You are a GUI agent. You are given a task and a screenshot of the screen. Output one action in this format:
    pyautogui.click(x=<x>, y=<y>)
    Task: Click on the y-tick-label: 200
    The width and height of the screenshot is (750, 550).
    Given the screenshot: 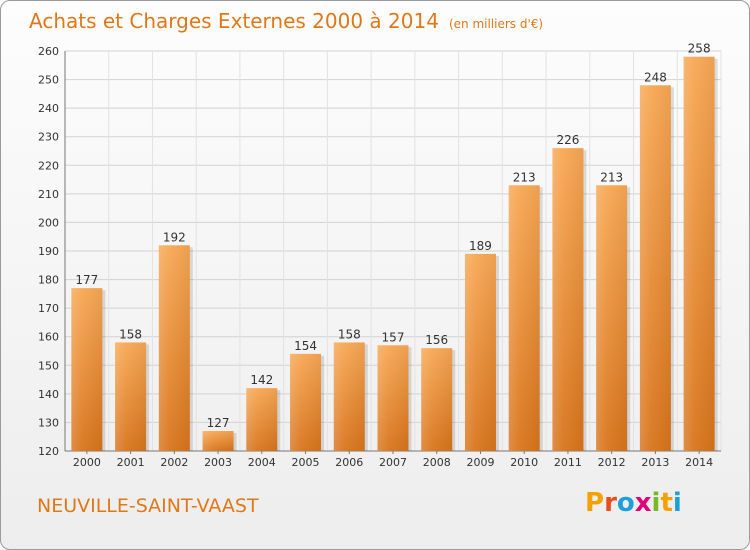 What is the action you would take?
    pyautogui.click(x=48, y=222)
    